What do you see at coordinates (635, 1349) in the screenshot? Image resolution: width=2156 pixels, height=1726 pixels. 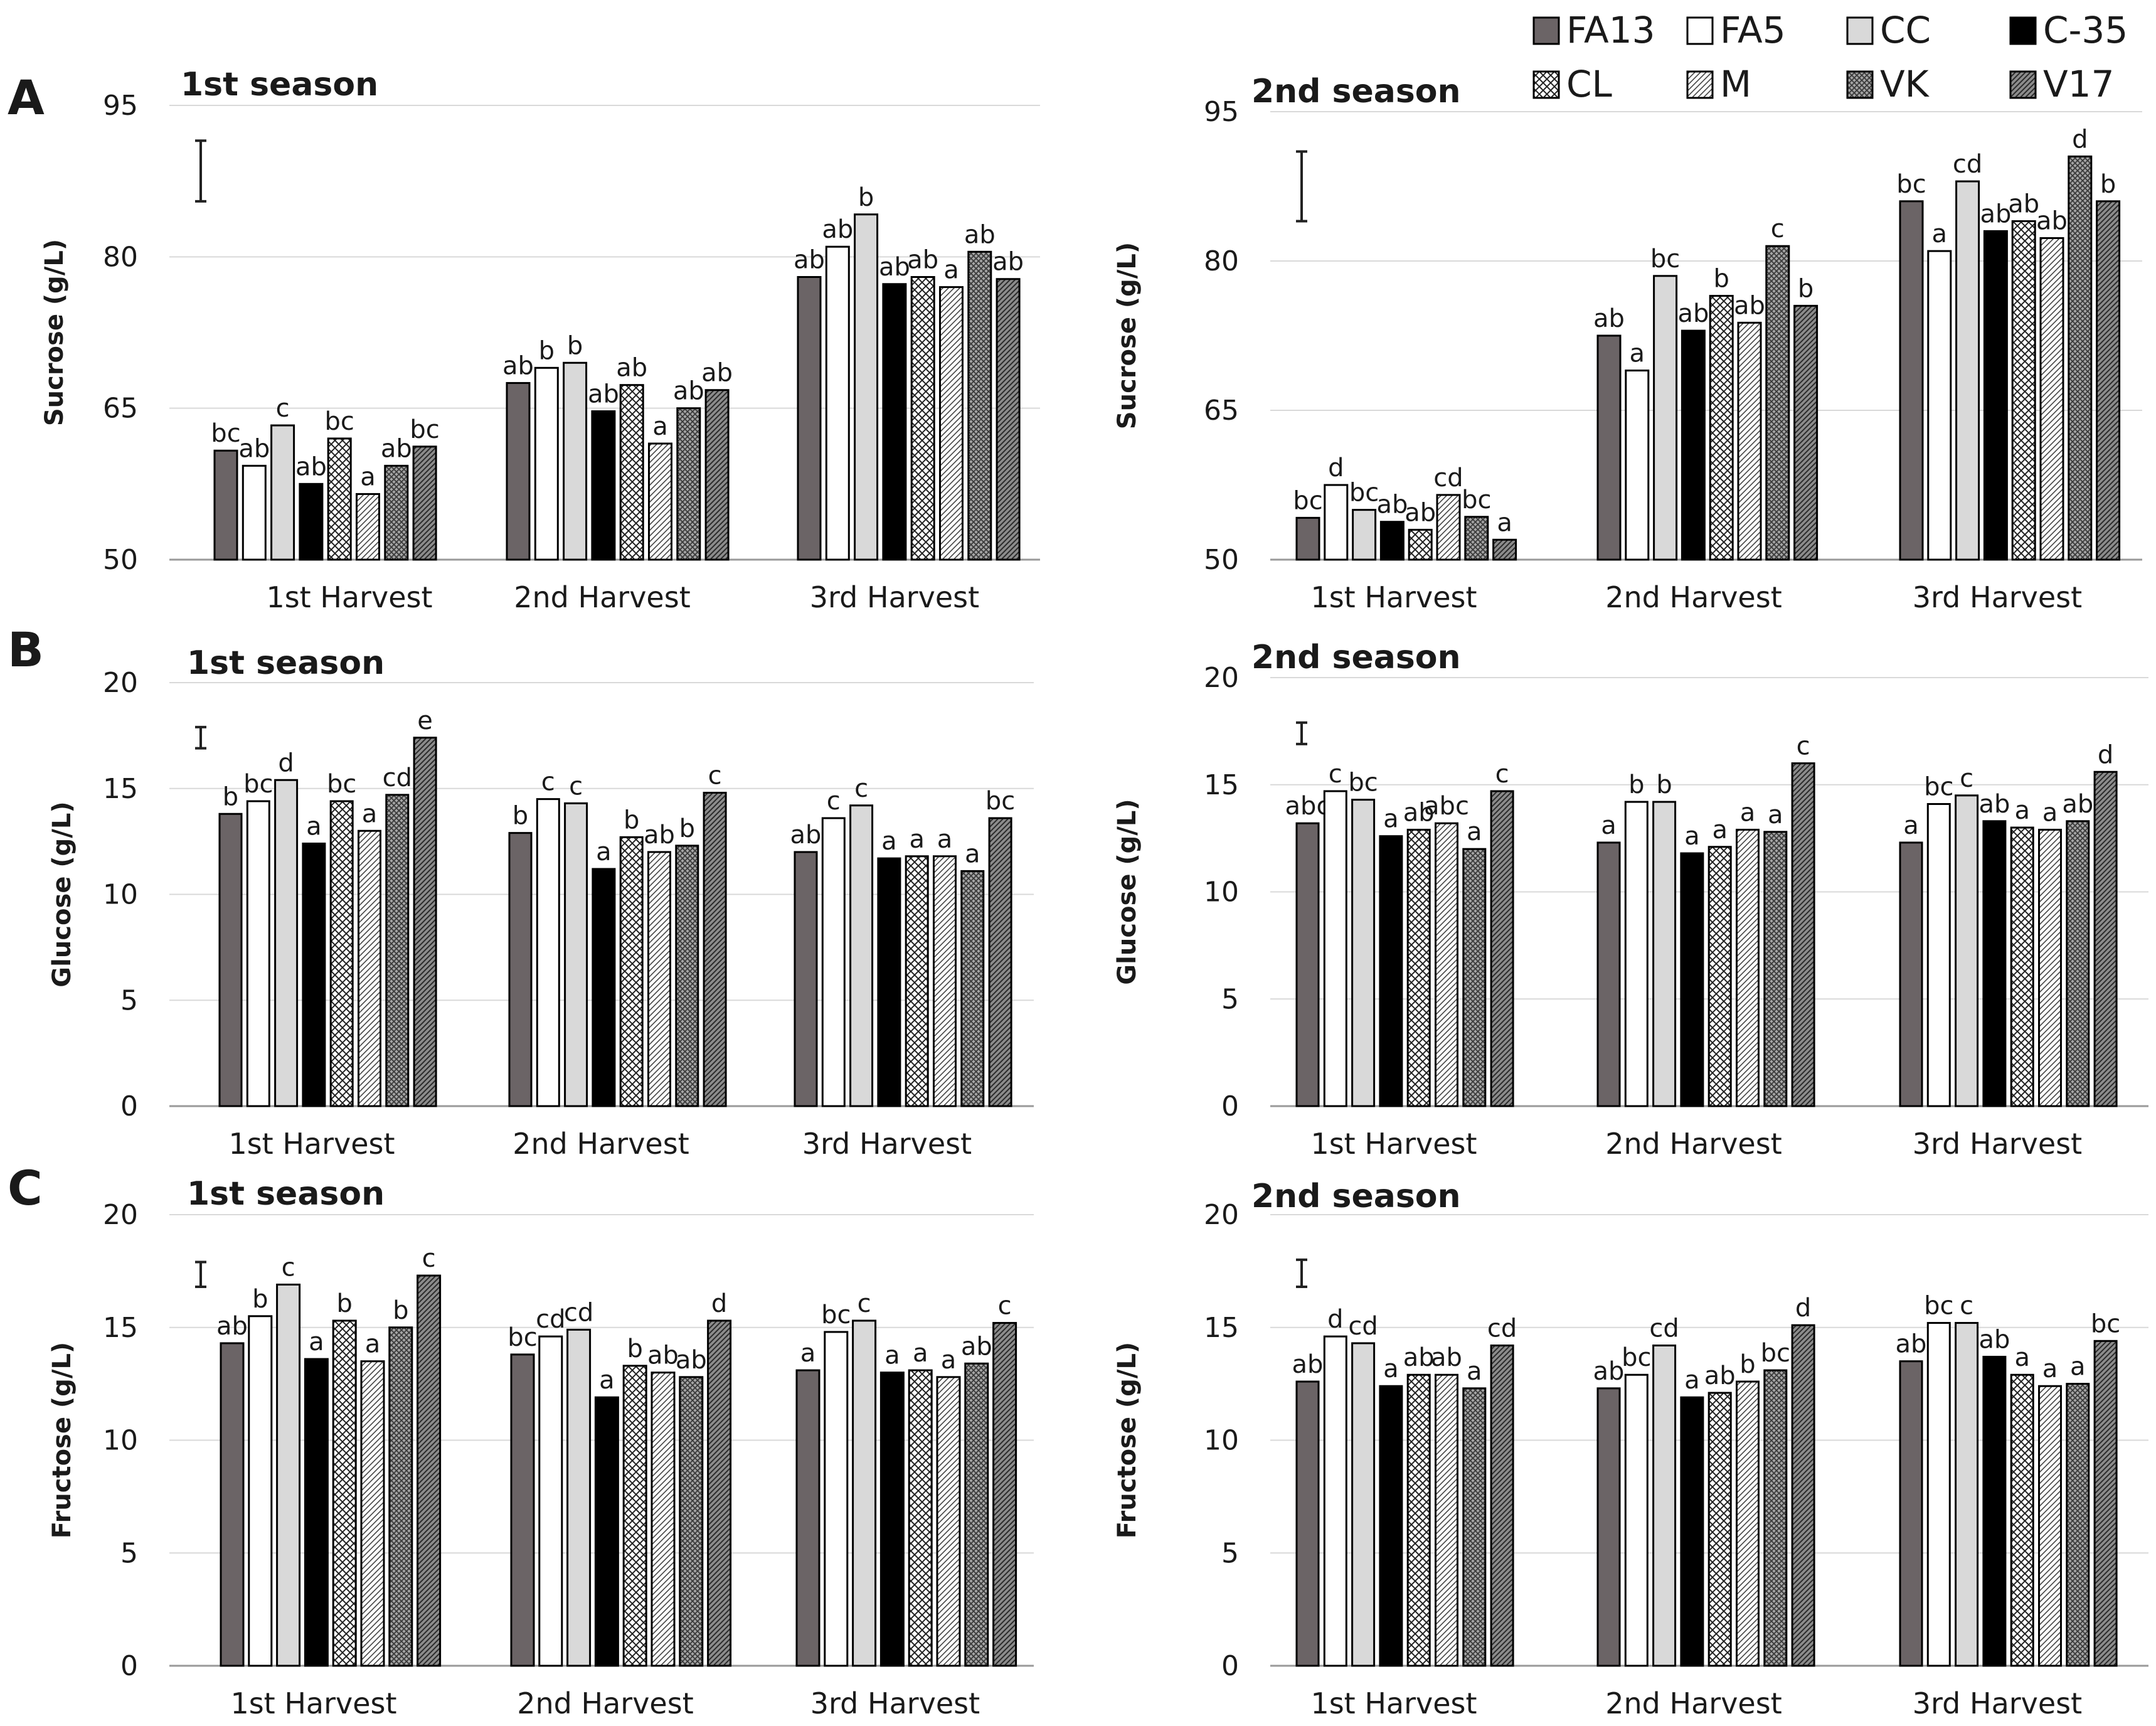 I see `chart-c1-letter-cl-h2: b` at bounding box center [635, 1349].